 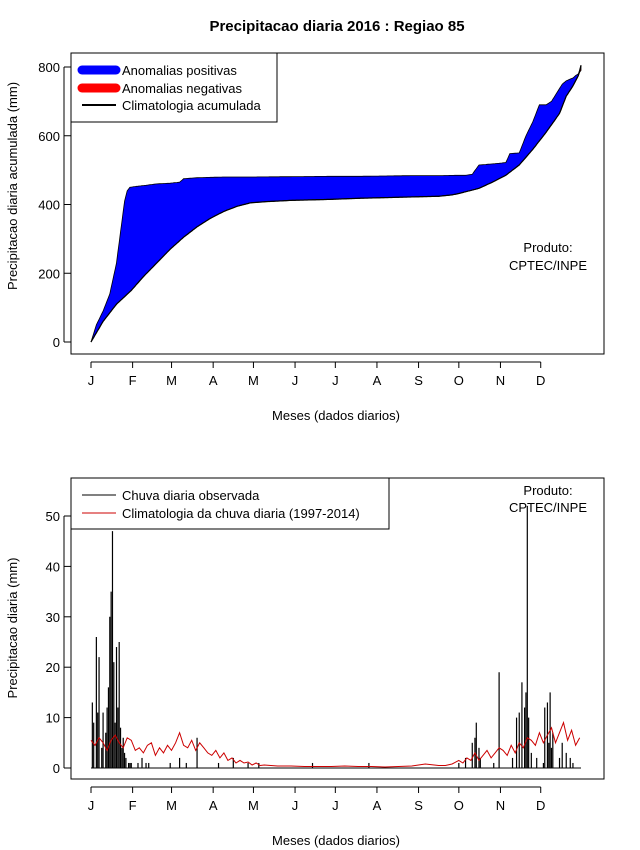 What do you see at coordinates (179, 70) in the screenshot?
I see `legend-label-positive: Anomalias positivas` at bounding box center [179, 70].